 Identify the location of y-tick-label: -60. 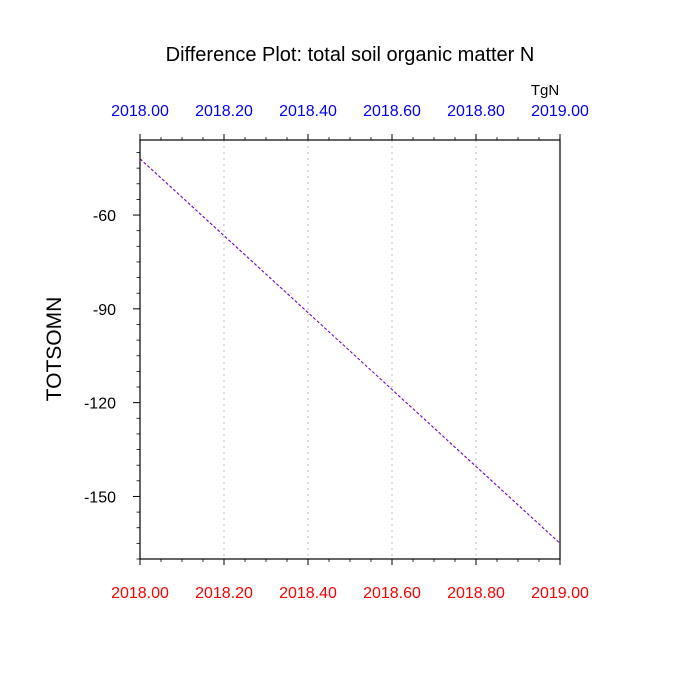
(104, 216).